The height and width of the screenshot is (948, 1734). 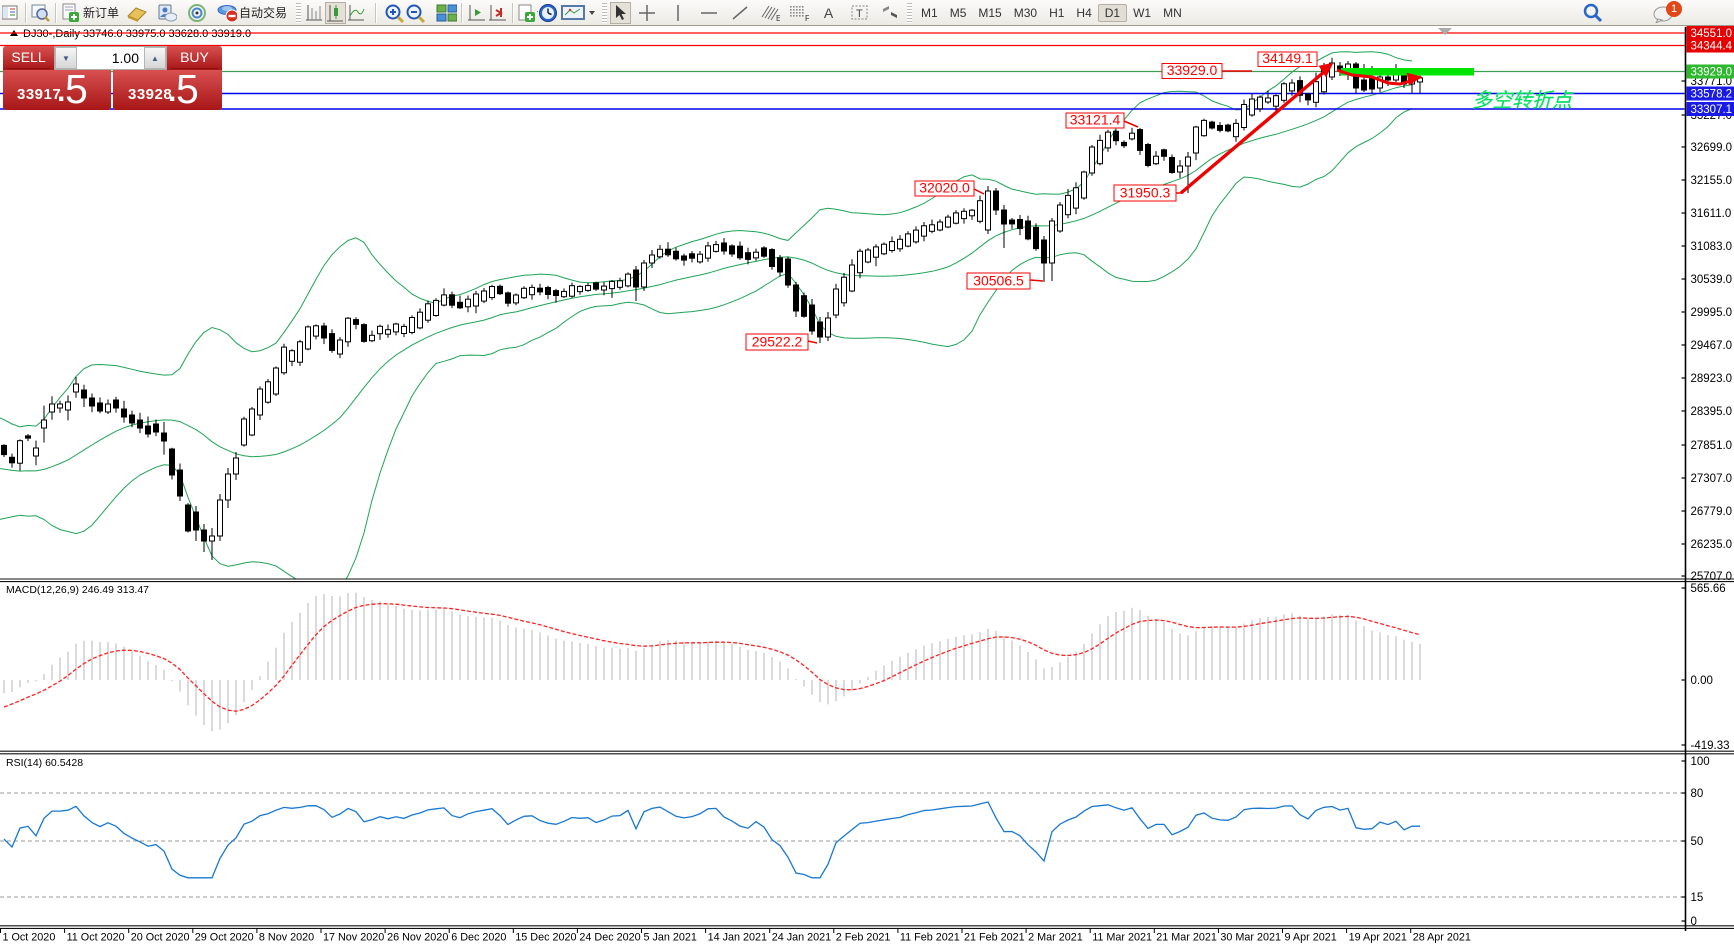 What do you see at coordinates (859, 14) in the screenshot?
I see `svg-text: T` at bounding box center [859, 14].